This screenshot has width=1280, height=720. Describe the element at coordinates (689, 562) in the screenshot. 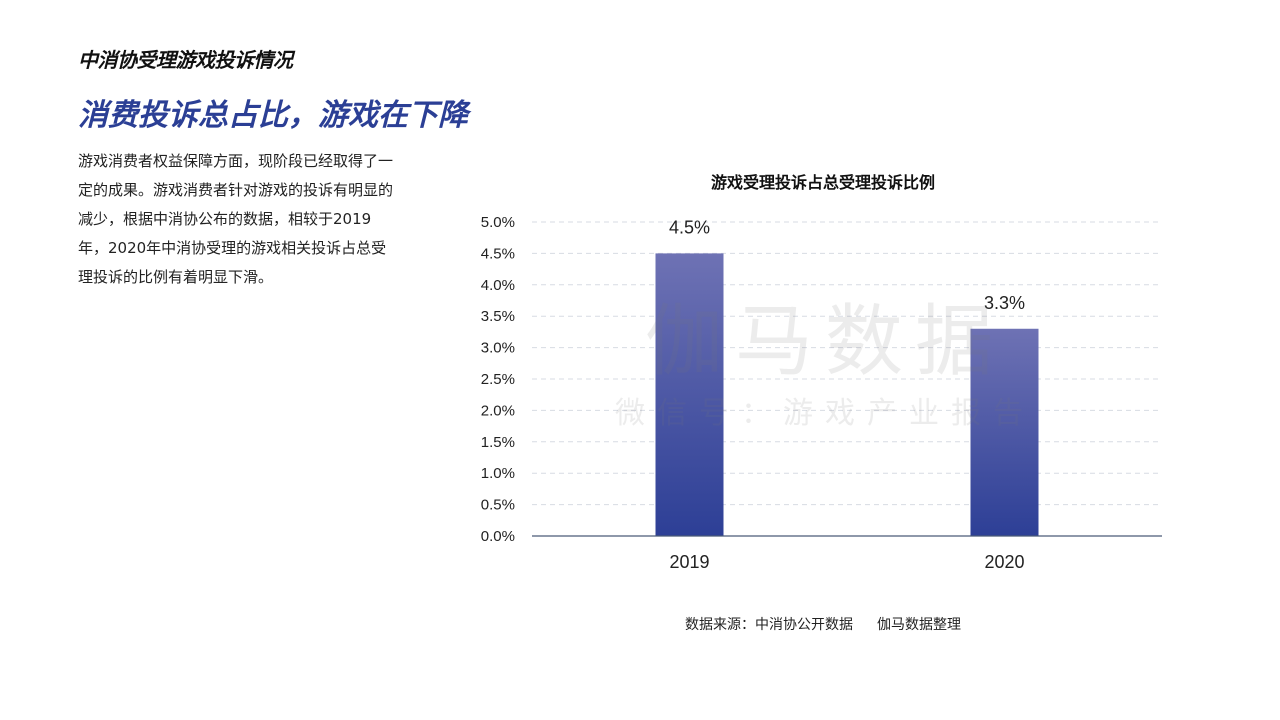

I see `x-tick-label-2019: 2019` at that location.